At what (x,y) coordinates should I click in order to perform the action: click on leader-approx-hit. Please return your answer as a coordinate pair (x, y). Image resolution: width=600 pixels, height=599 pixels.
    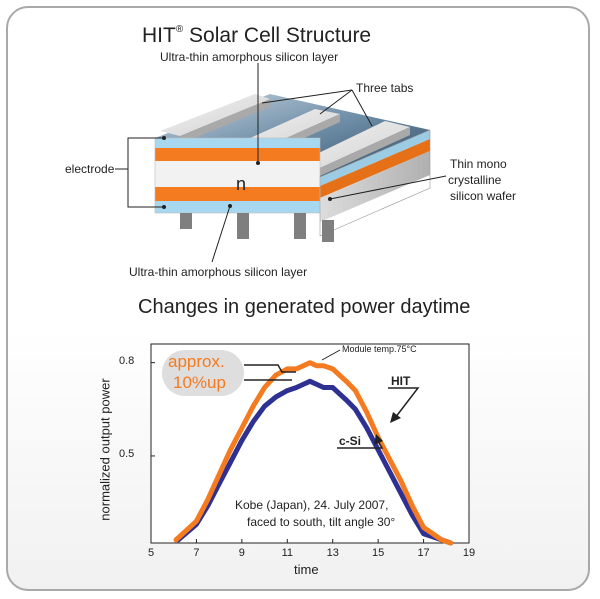
    Looking at the image, I should click on (270, 368).